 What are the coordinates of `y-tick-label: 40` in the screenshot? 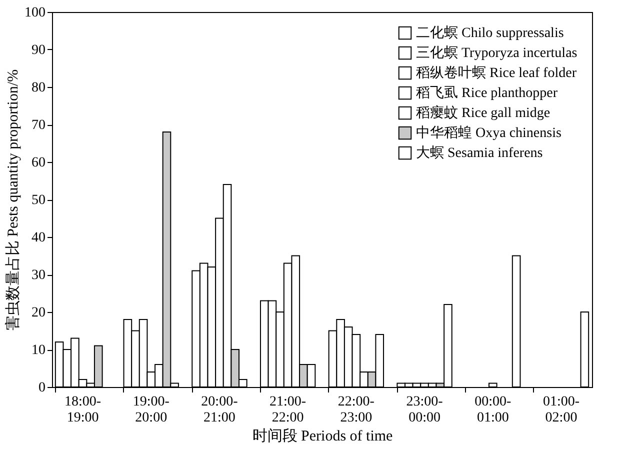 It's located at (39, 238).